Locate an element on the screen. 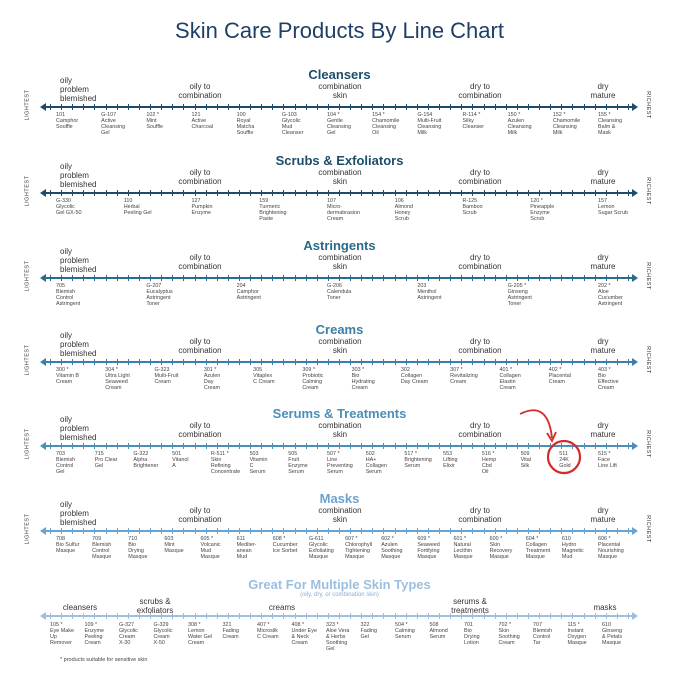 Image resolution: width=679 pixels, height=679 pixels. product-label: 605 * Volcanic Mud Masque is located at coordinates (210, 548).